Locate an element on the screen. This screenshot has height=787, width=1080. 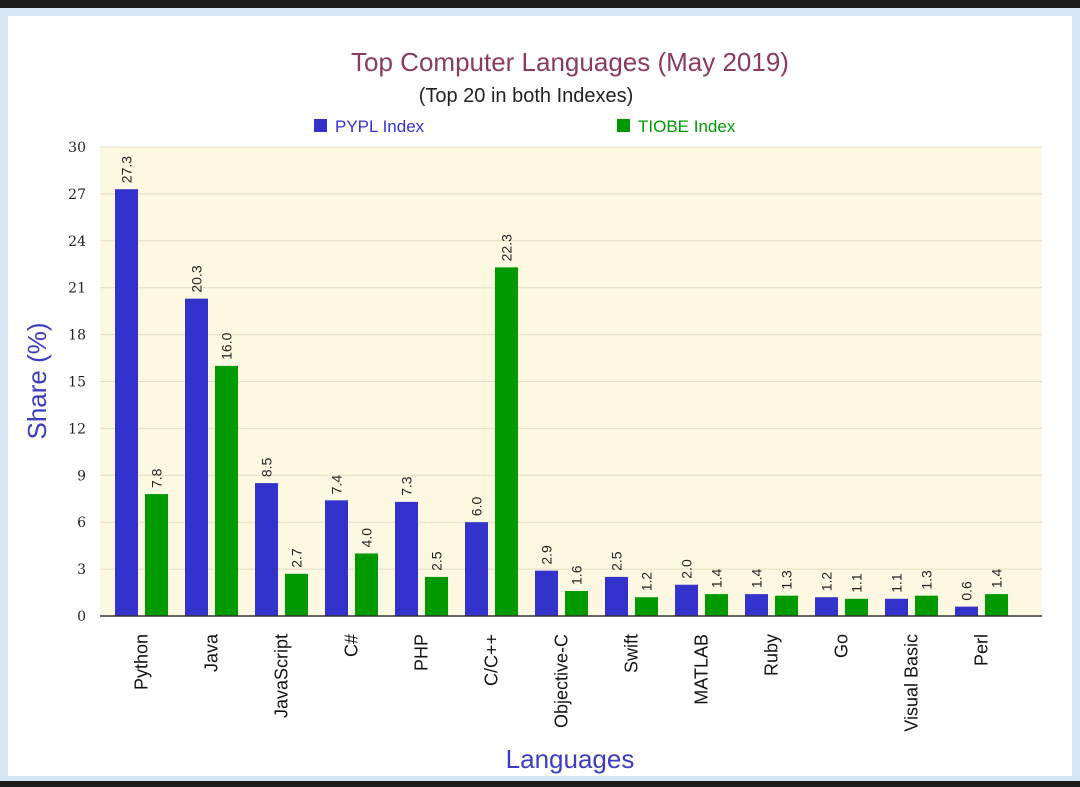
data-label: 2.7 is located at coordinates (297, 558).